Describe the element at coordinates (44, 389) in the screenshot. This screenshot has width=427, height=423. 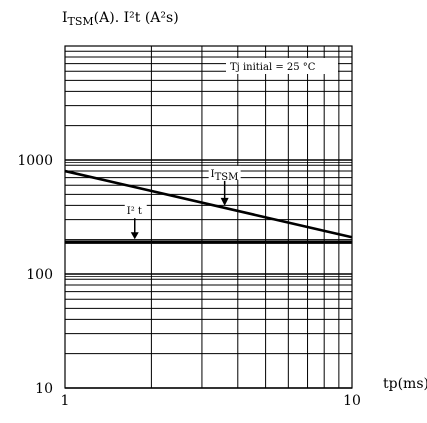
I see `y-tick-label: 10` at that location.